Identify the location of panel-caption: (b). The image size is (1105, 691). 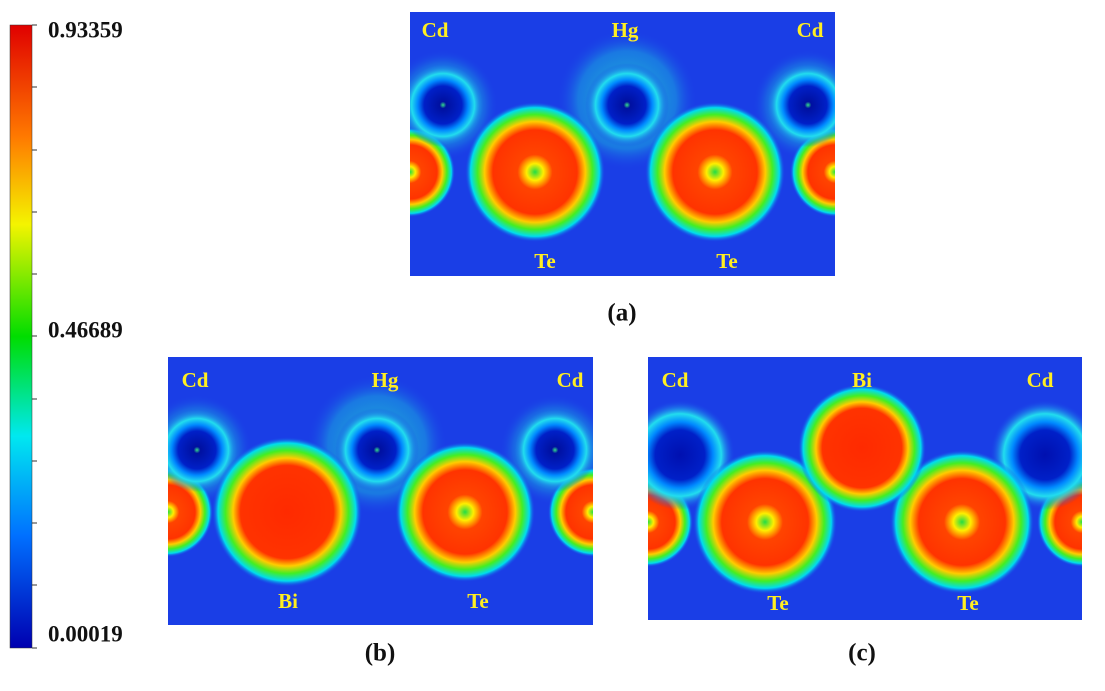
(380, 653).